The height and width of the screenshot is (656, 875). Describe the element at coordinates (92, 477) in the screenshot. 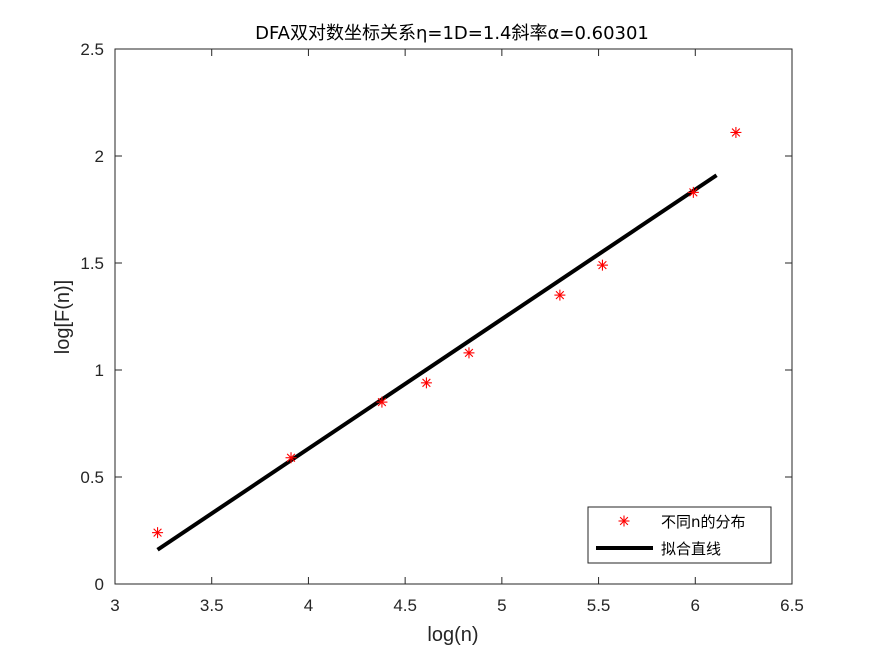

I see `y-tick-label: 0.5` at that location.